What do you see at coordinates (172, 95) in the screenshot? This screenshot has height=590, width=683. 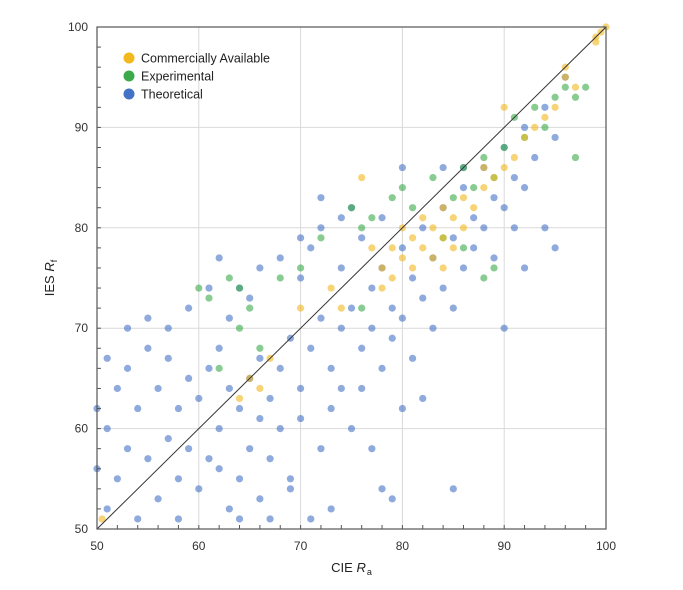 I see `legend-label: Theoretical` at bounding box center [172, 95].